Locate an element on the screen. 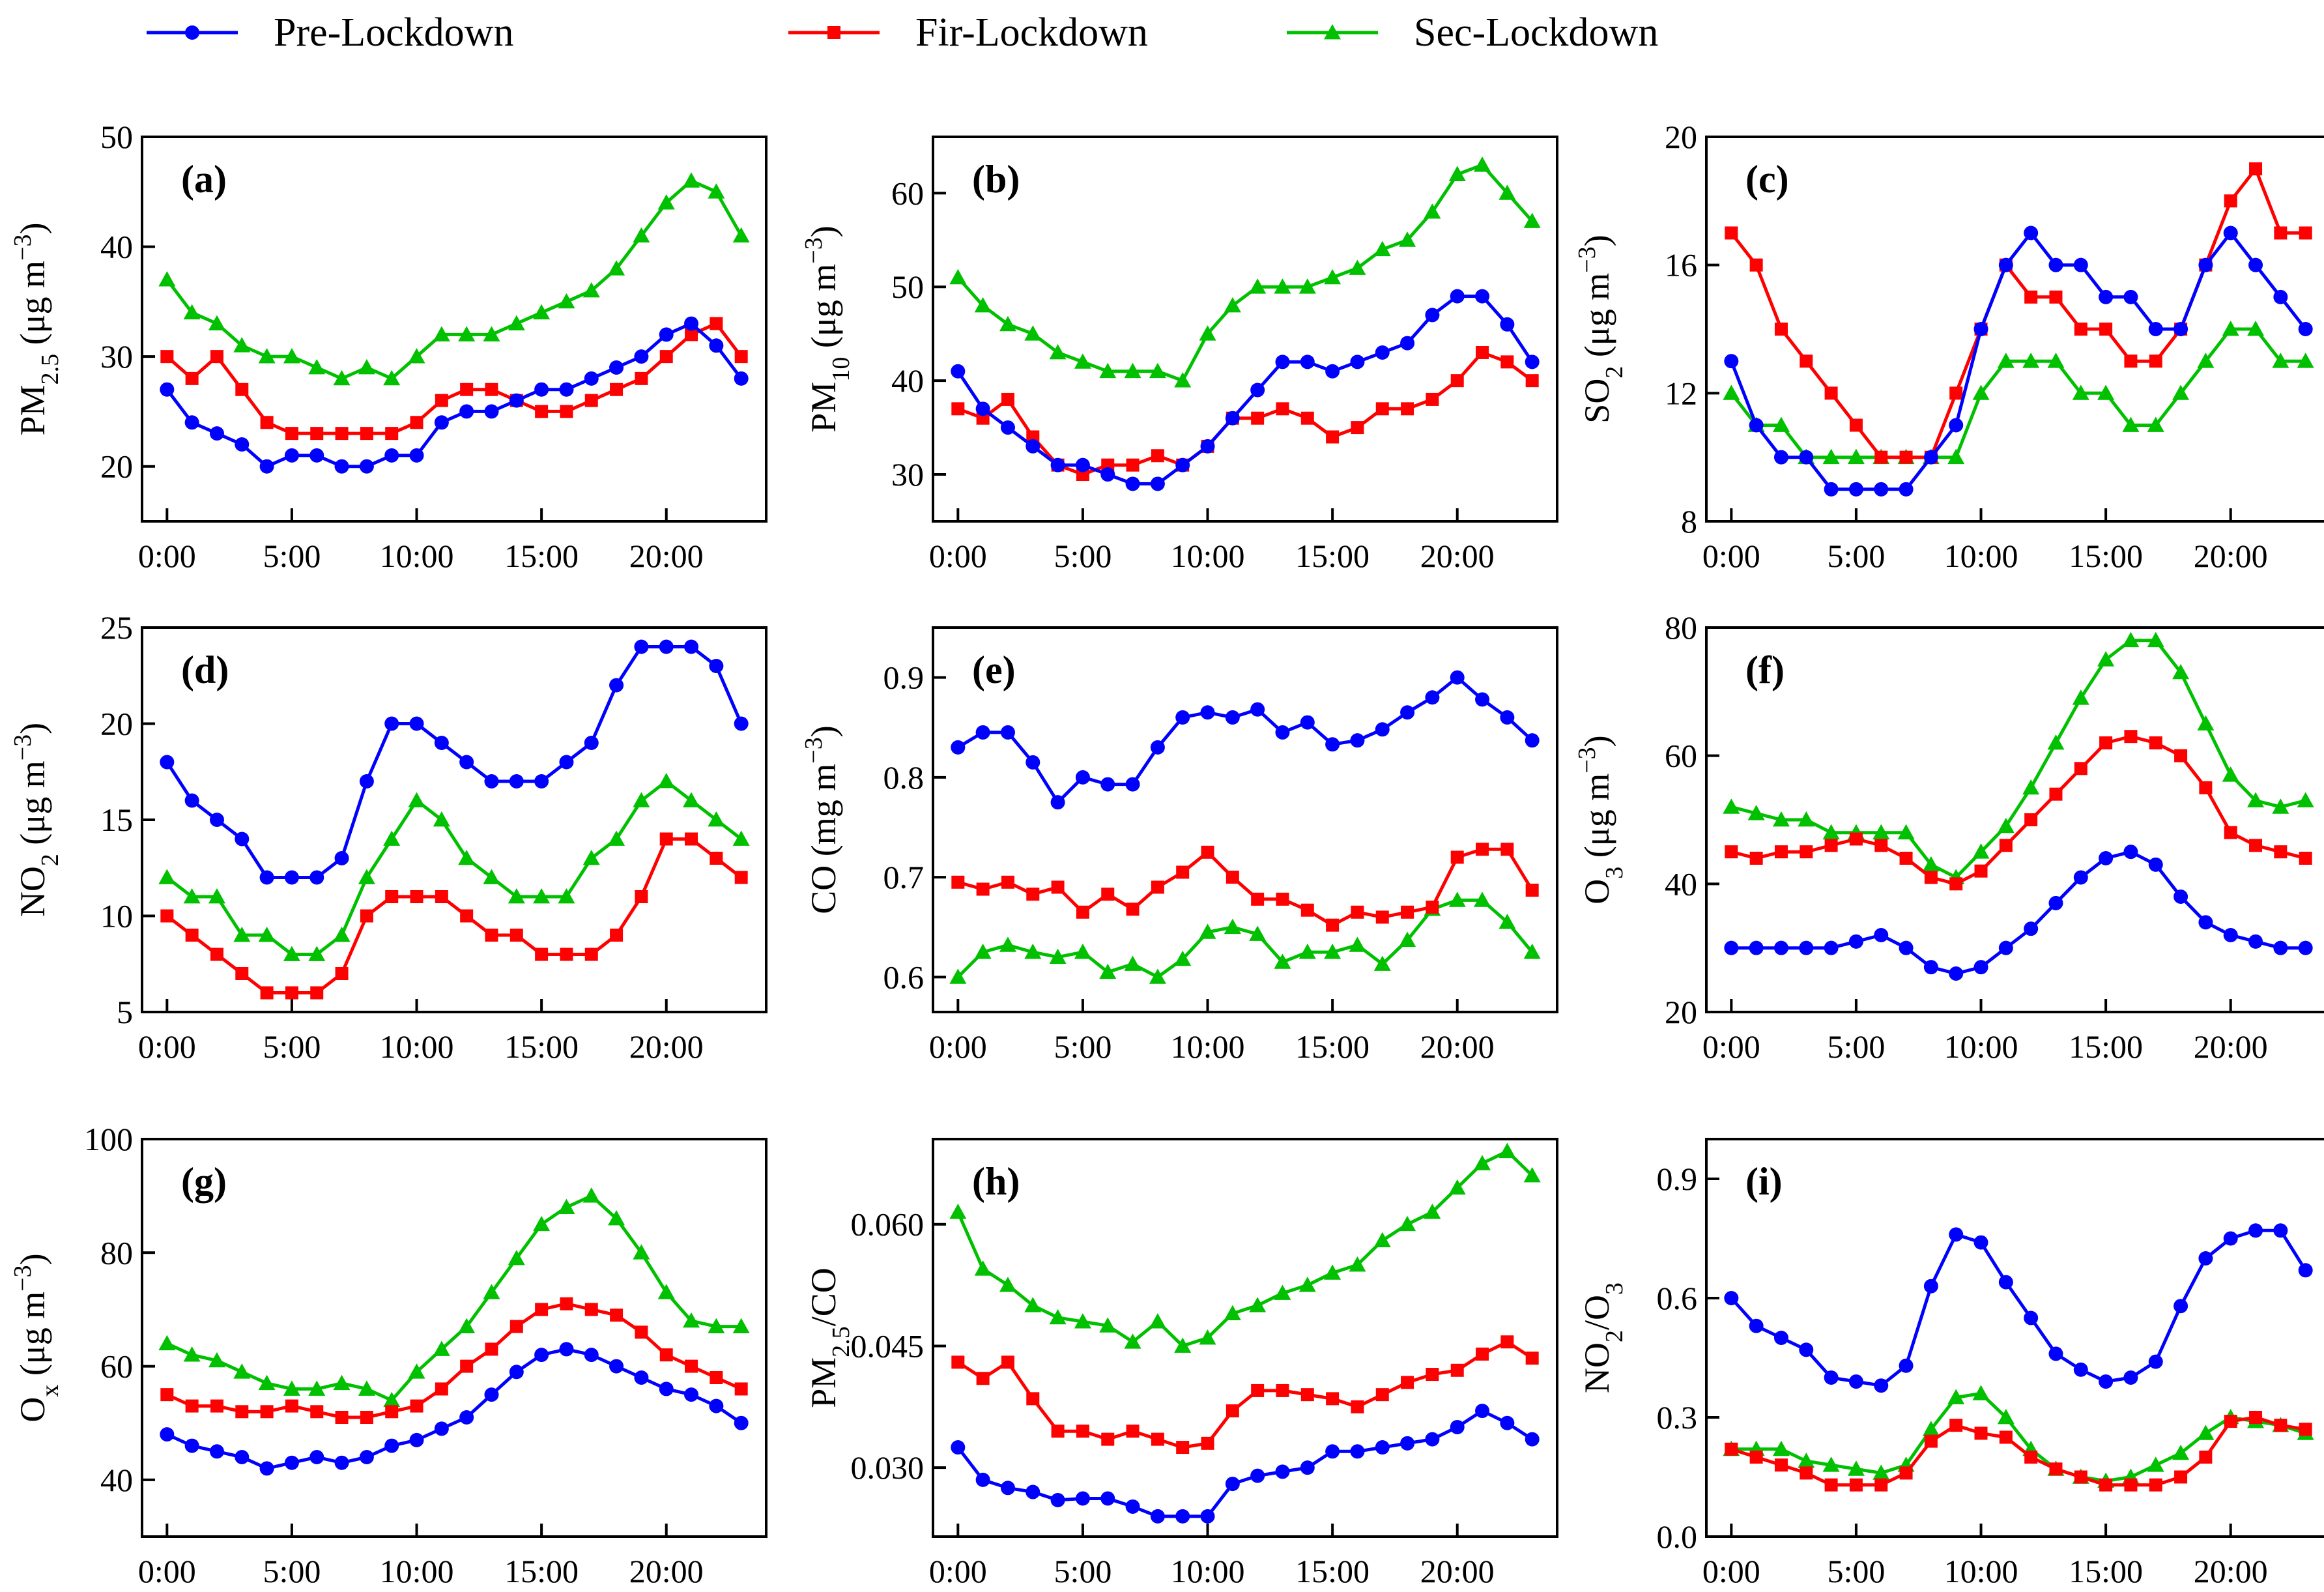 The width and height of the screenshot is (2324, 1592). x-tick-label: 20:00 is located at coordinates (666, 1571).